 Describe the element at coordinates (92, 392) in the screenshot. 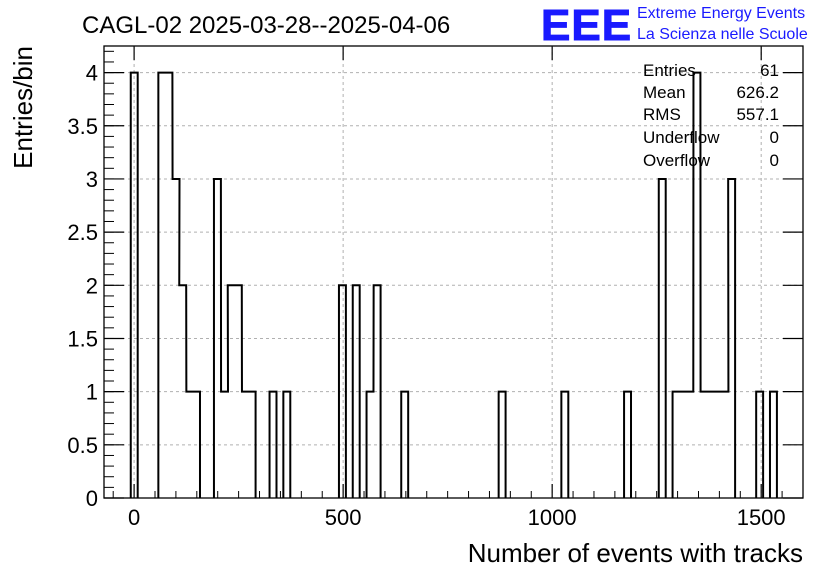

I see `y-tick-label: 1` at that location.